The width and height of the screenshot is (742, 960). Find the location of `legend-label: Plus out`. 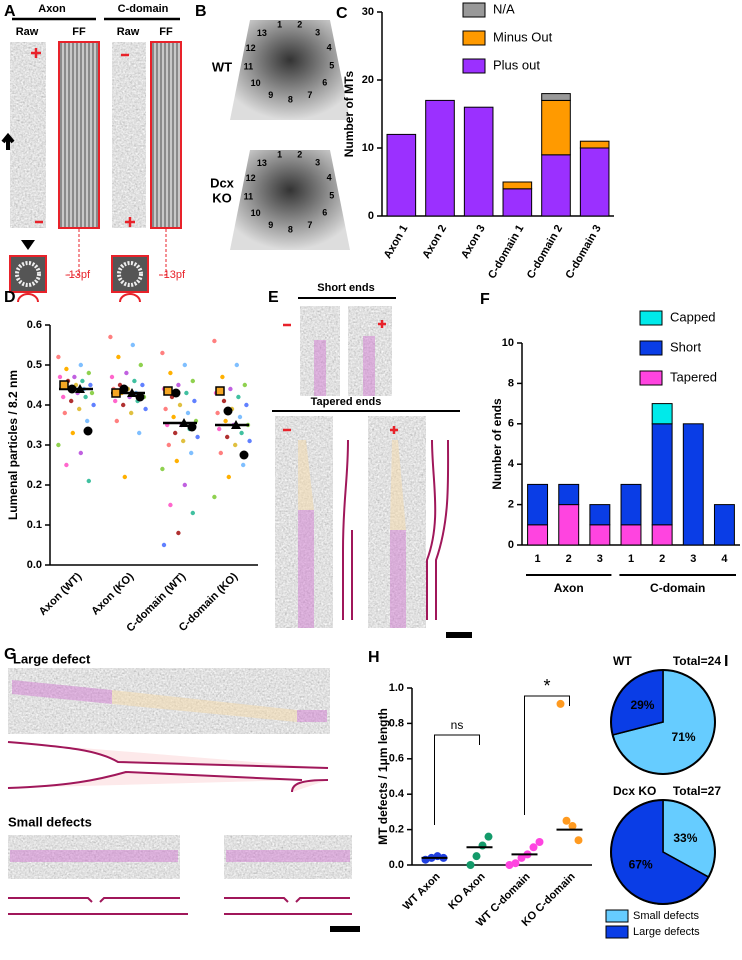

legend-label: Plus out is located at coordinates (516, 64).